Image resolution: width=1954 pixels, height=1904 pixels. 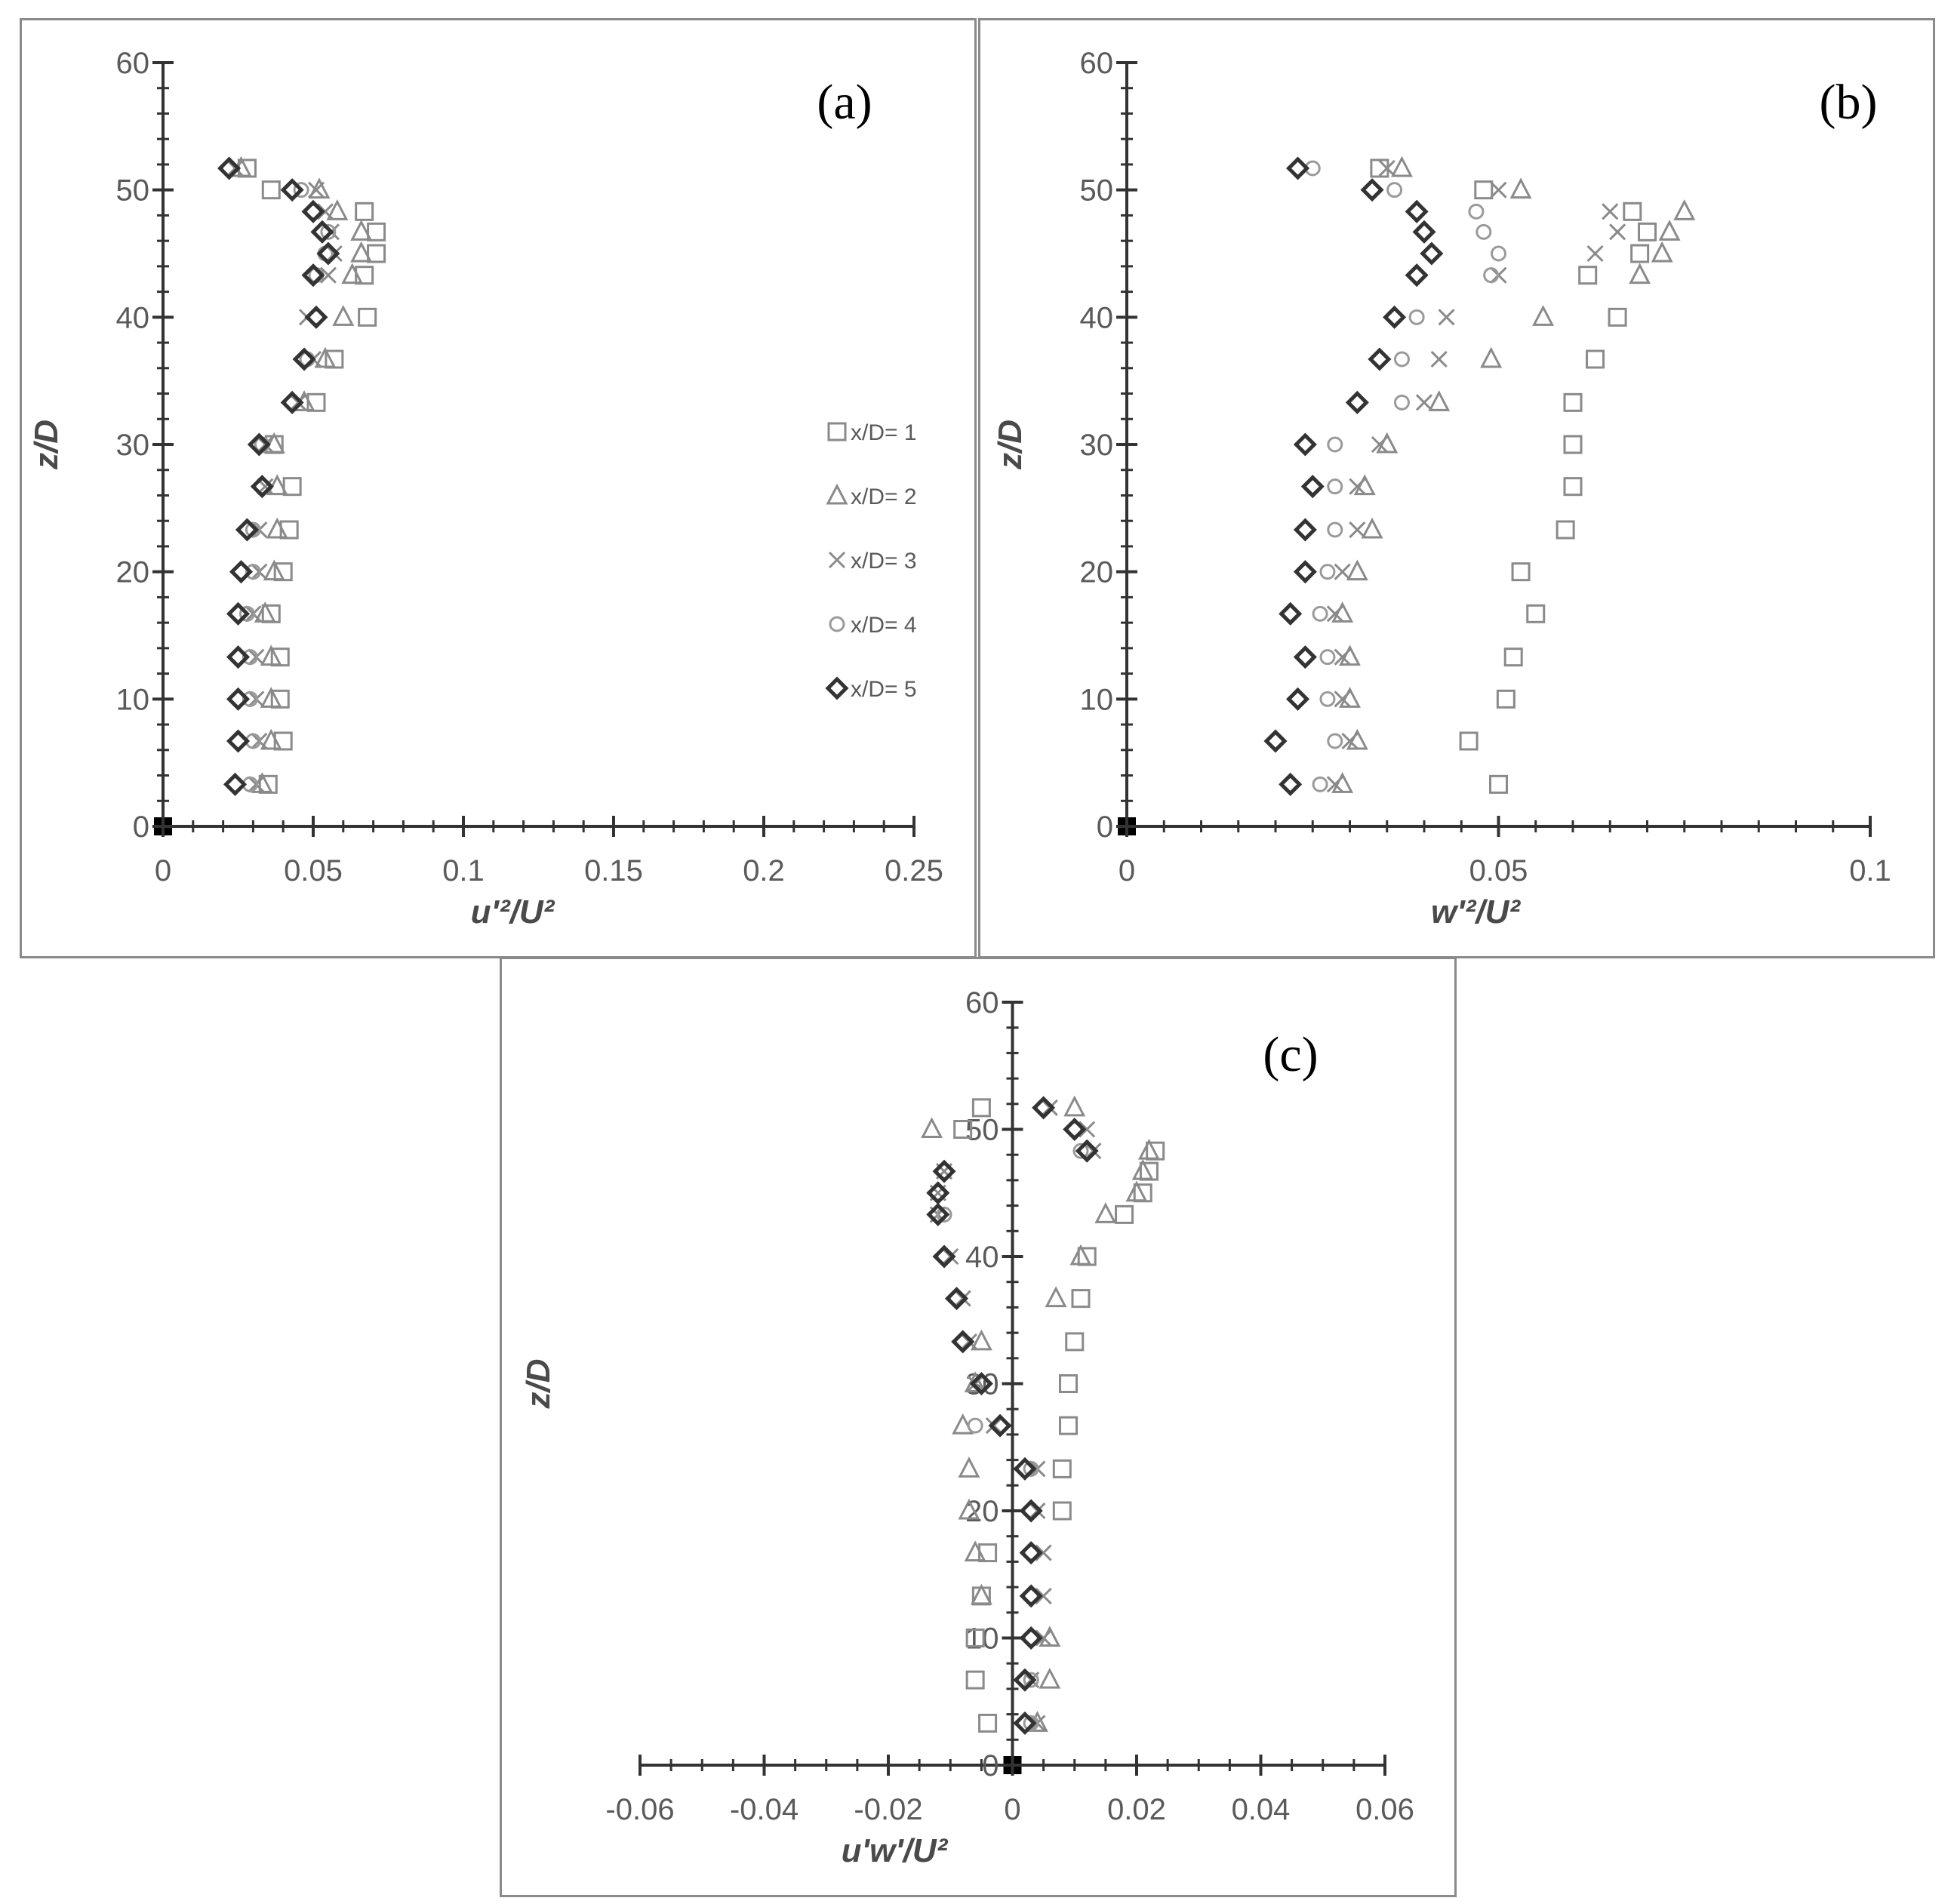 What do you see at coordinates (1290, 1054) in the screenshot?
I see `panel-label: (c)` at bounding box center [1290, 1054].